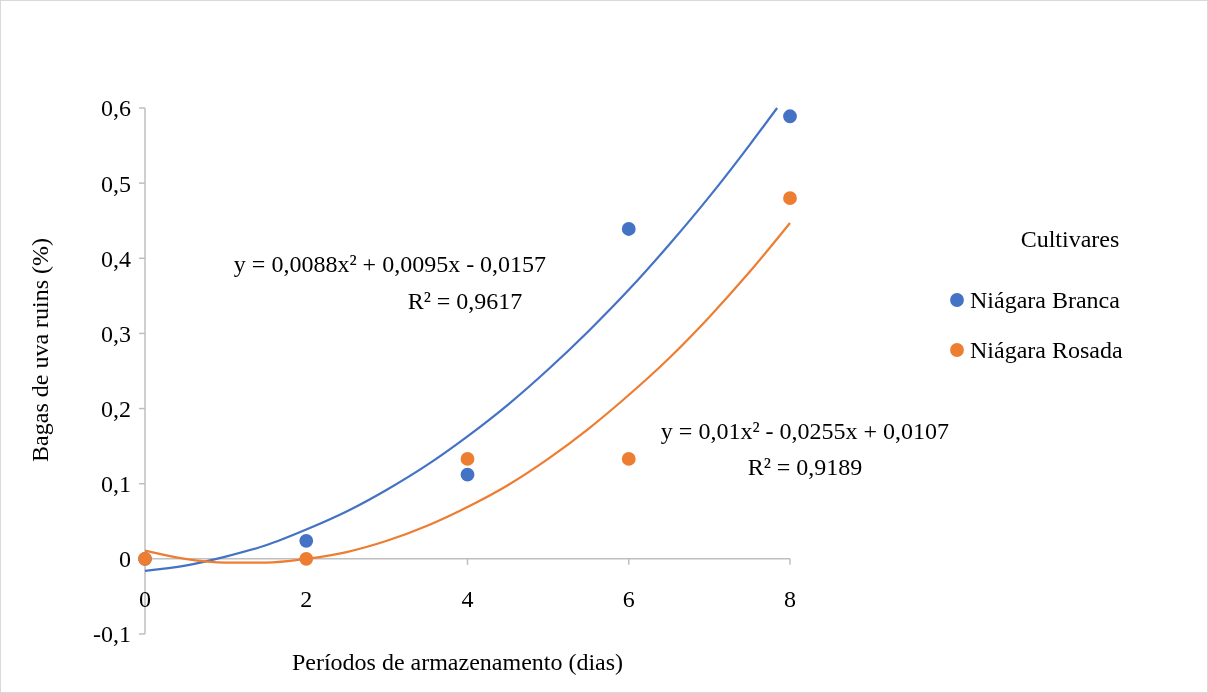  Describe the element at coordinates (1070, 239) in the screenshot. I see `legend-title: Cultivares` at that location.